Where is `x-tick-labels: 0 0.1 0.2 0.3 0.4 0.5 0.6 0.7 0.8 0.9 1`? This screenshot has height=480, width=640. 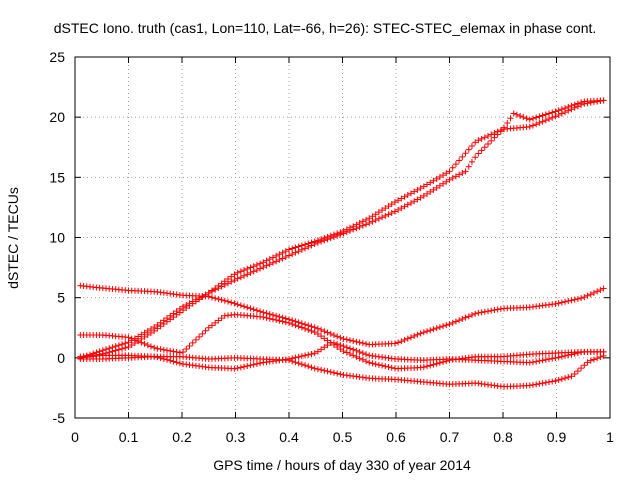 x-tick-labels: 0 0.1 0.2 0.3 0.4 0.5 0.6 0.7 0.8 0.9 1 is located at coordinates (342, 437).